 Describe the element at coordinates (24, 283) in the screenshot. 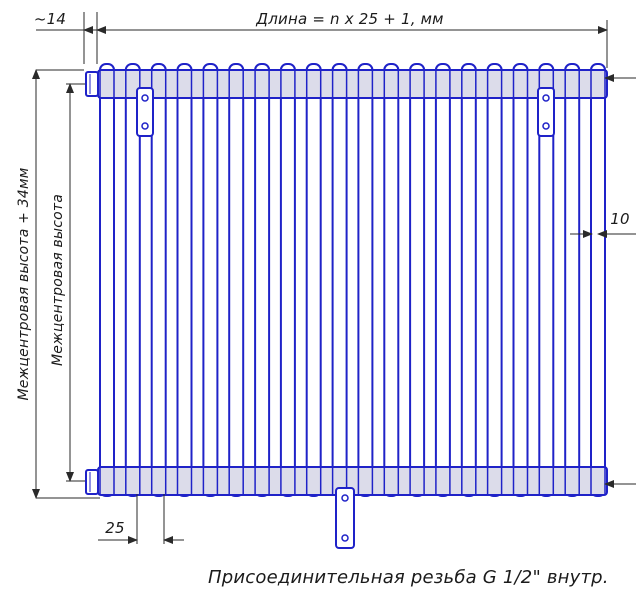

I see `outer-height-label: Межцентровая высота + 34мм` at that location.